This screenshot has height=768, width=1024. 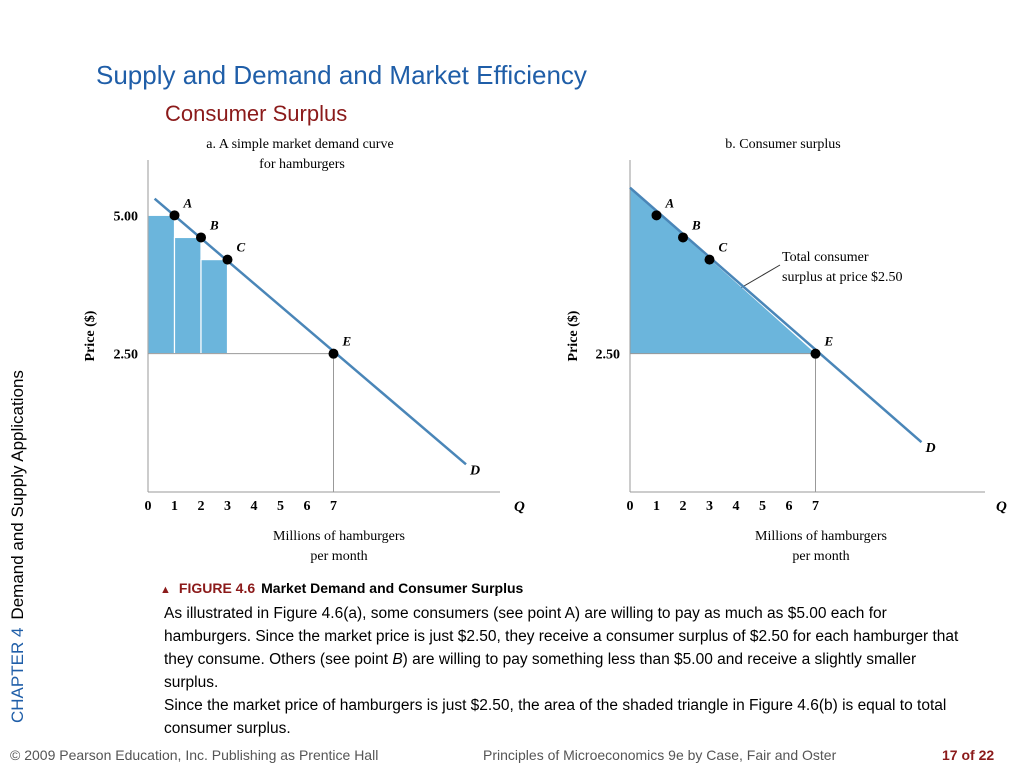 I want to click on chapter-number: CHAPTER 4, so click(x=17, y=675).